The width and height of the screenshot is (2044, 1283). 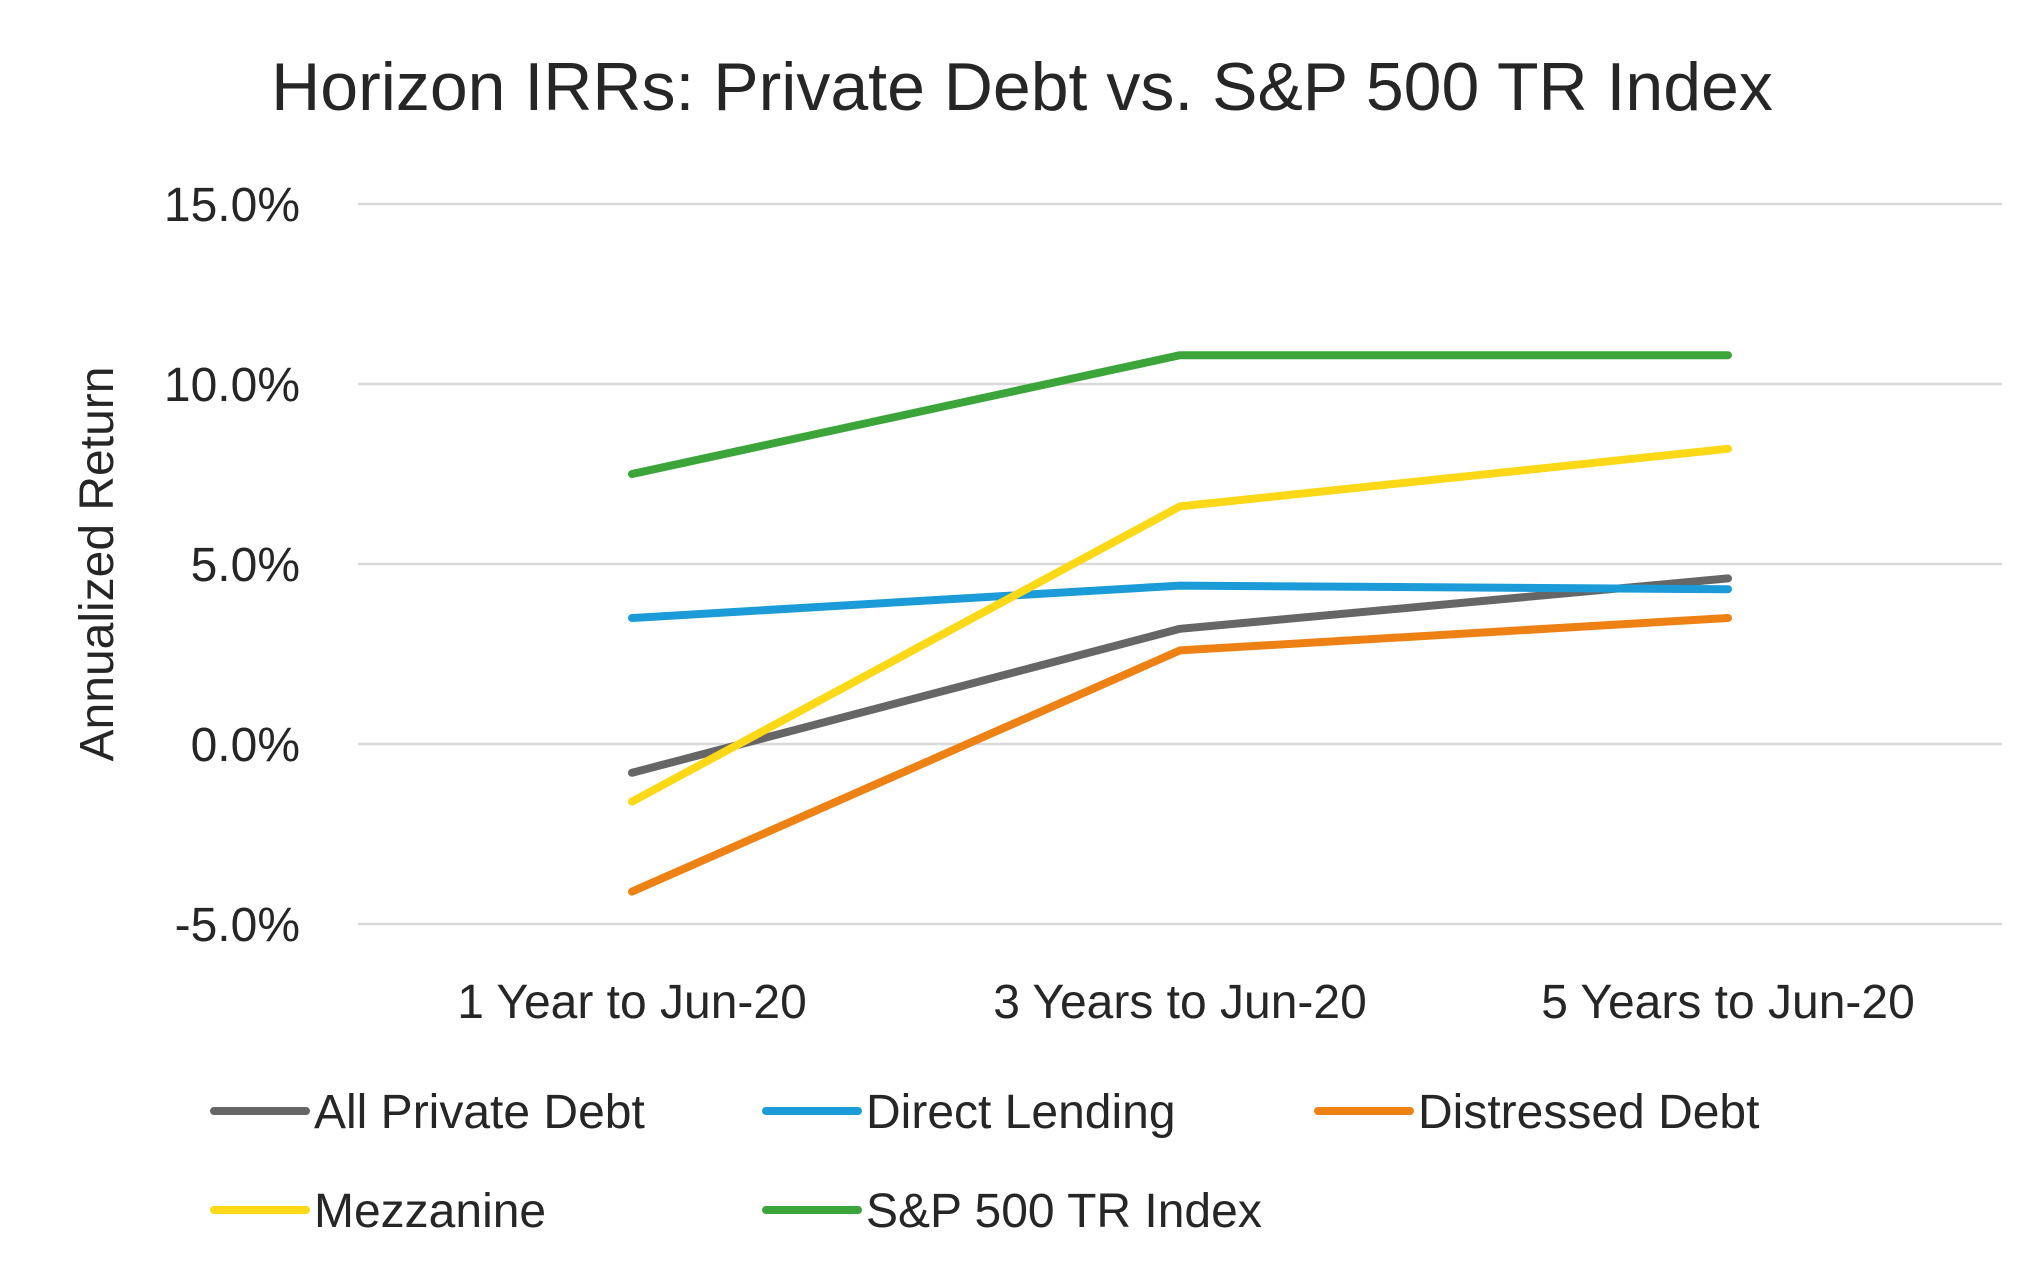 What do you see at coordinates (1728, 1002) in the screenshot?
I see `x-tick-label: 5 Years to Jun-20` at bounding box center [1728, 1002].